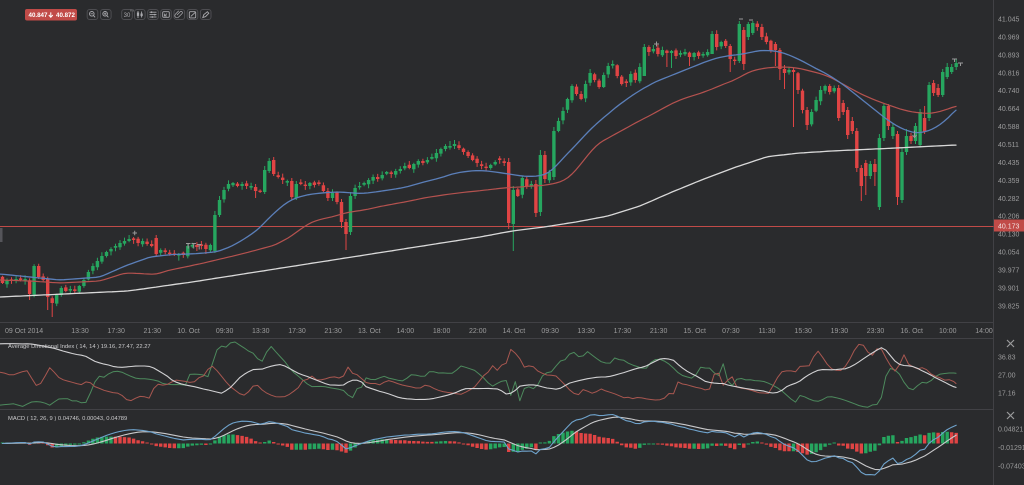 This screenshot has height=485, width=1024. I want to click on svg-text: 10. Oct, so click(188, 331).